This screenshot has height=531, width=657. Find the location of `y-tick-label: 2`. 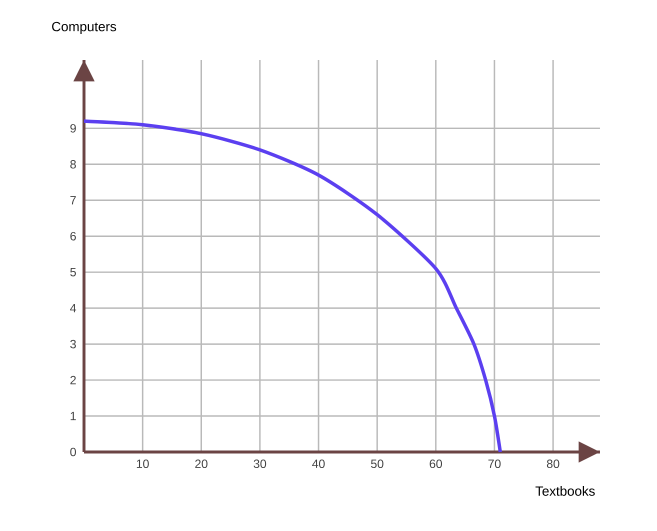

y-tick-label: 2 is located at coordinates (73, 380).